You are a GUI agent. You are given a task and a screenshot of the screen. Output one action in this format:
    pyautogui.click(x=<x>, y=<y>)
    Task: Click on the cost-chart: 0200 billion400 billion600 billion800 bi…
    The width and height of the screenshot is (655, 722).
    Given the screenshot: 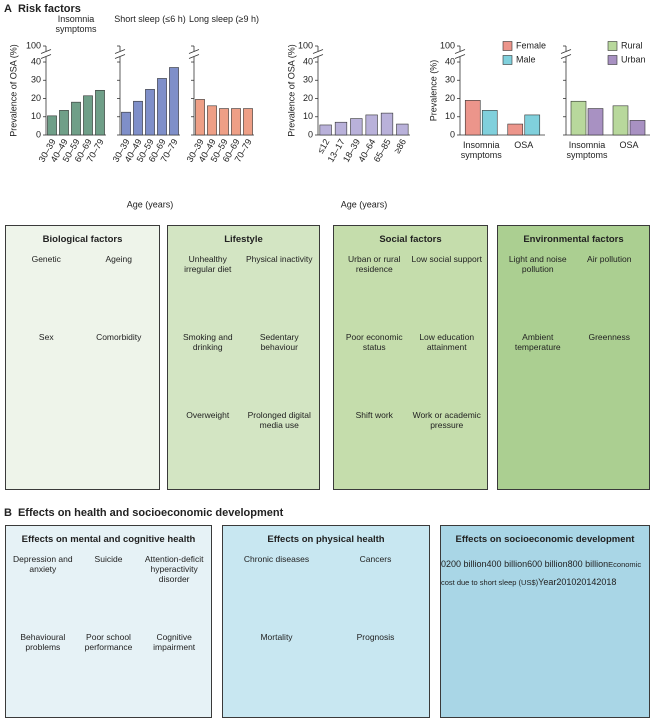 What is the action you would take?
    pyautogui.click(x=545, y=572)
    